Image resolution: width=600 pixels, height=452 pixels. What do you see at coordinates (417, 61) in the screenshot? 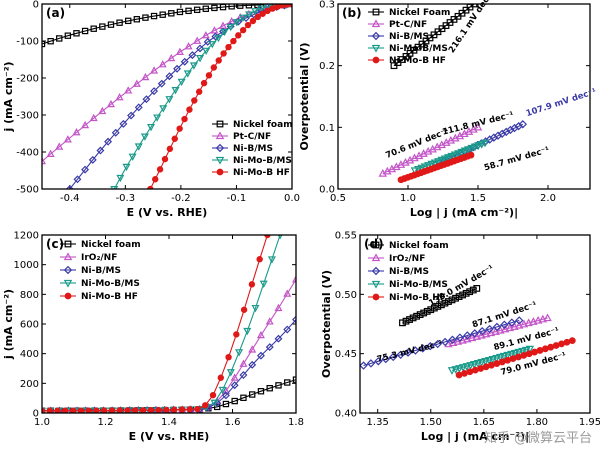
I see `legend-label: Ni-Mo-B HF` at bounding box center [417, 61].